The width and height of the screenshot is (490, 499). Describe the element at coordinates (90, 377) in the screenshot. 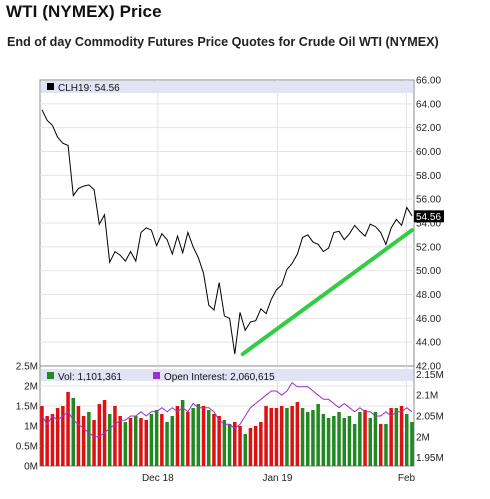

I see `volume-legend-label: Vol: 1,101,361` at that location.